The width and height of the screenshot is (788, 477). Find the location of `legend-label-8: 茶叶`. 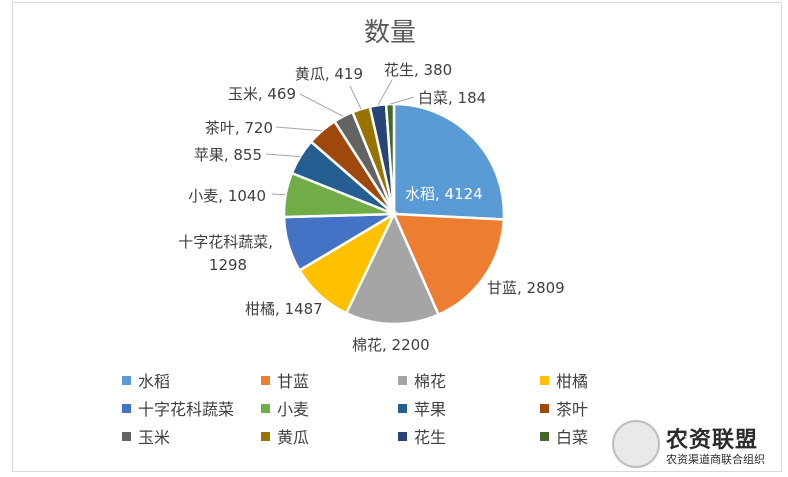

legend-label-8: 茶叶 is located at coordinates (572, 409).